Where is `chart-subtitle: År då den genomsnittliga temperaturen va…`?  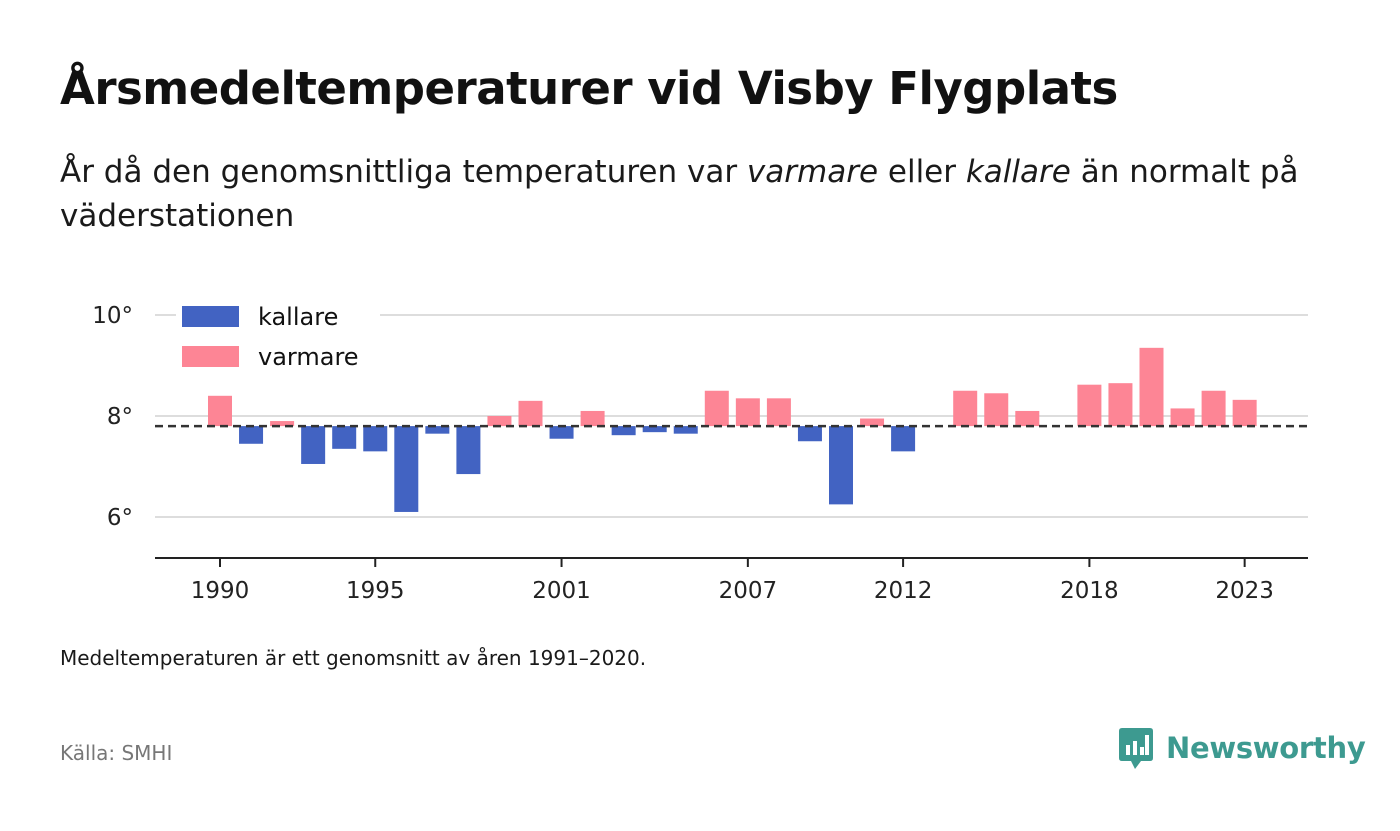 chart-subtitle: År då den genomsnittliga temperaturen va… is located at coordinates (700, 194).